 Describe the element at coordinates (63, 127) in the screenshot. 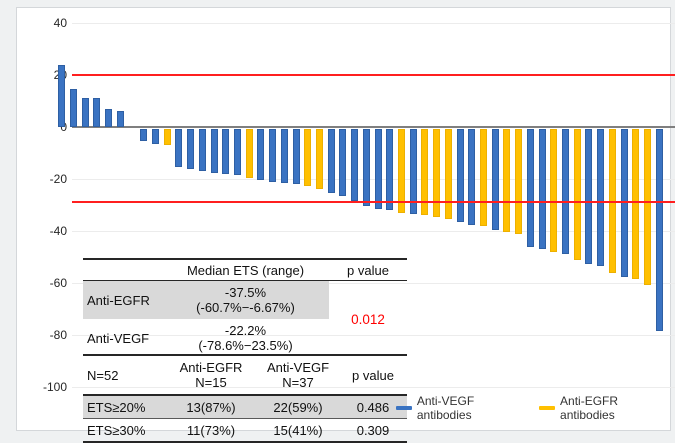

I see `y-axis-tick-label: 0` at that location.